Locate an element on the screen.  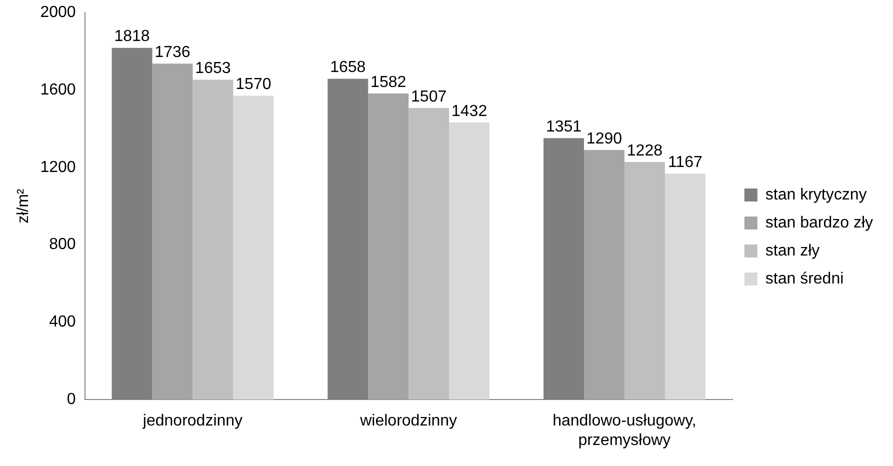
data-label: 1736 is located at coordinates (172, 53).